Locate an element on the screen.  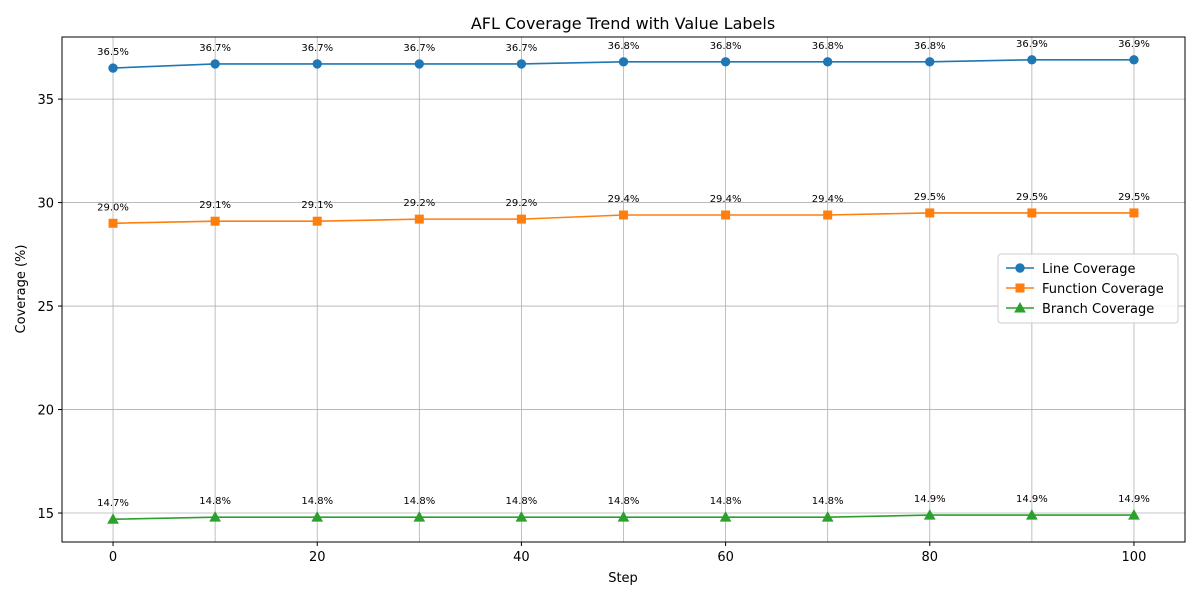
legend-box is located at coordinates (1088, 288).